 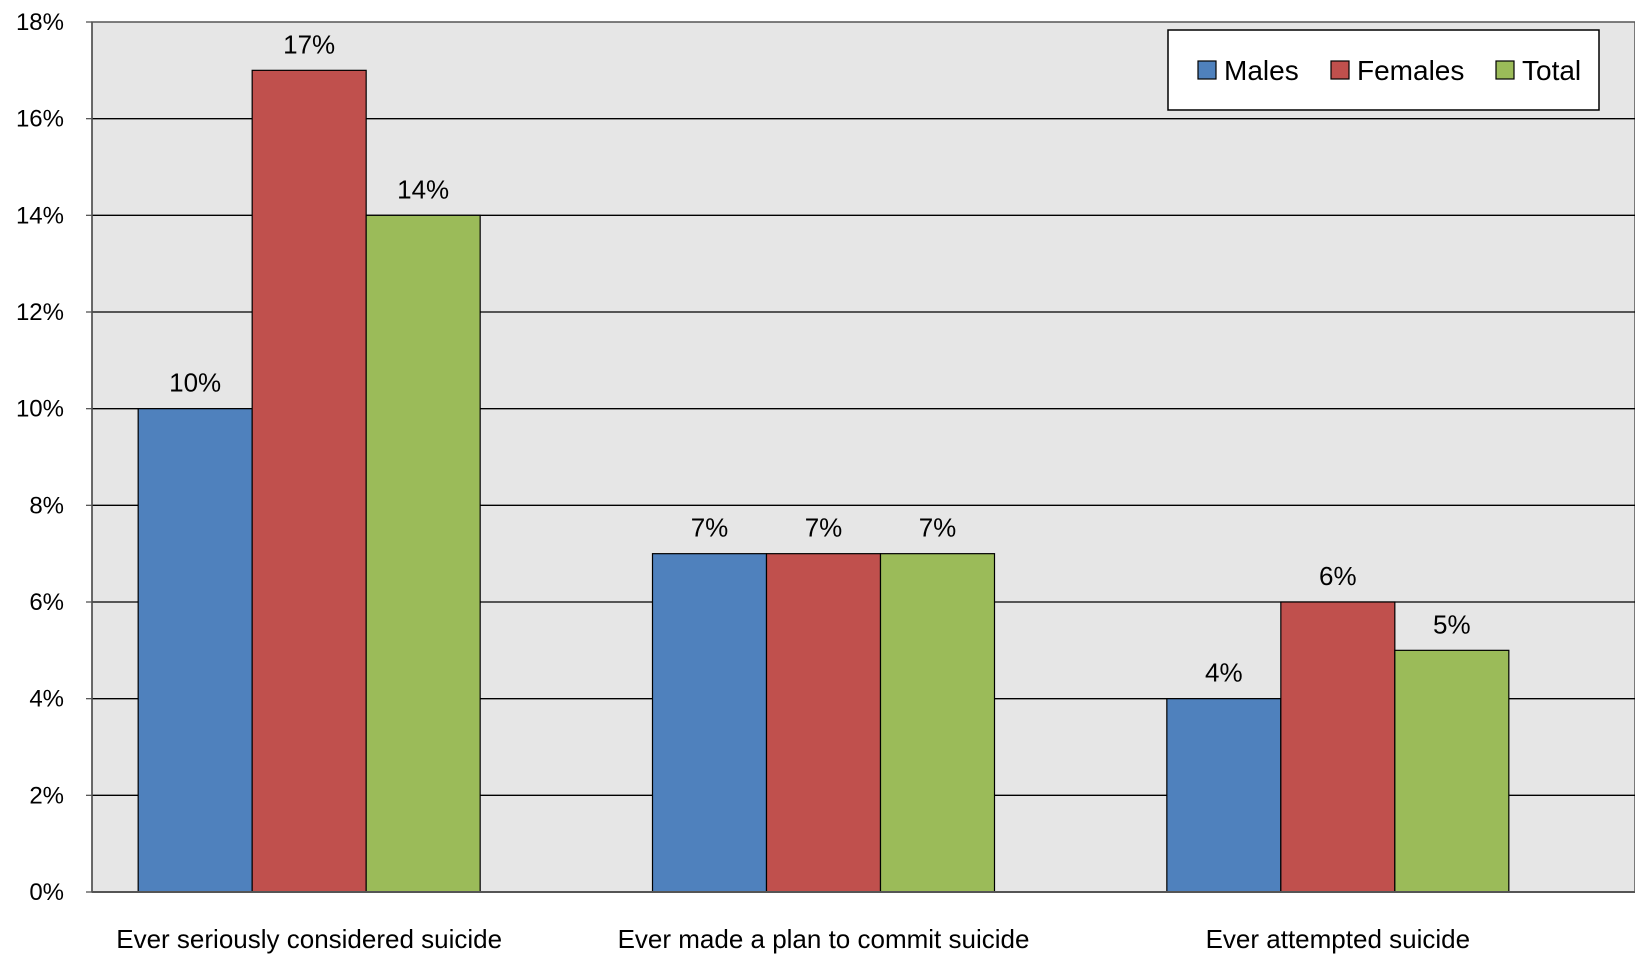 What do you see at coordinates (1551, 70) in the screenshot?
I see `legend-label: Total` at bounding box center [1551, 70].